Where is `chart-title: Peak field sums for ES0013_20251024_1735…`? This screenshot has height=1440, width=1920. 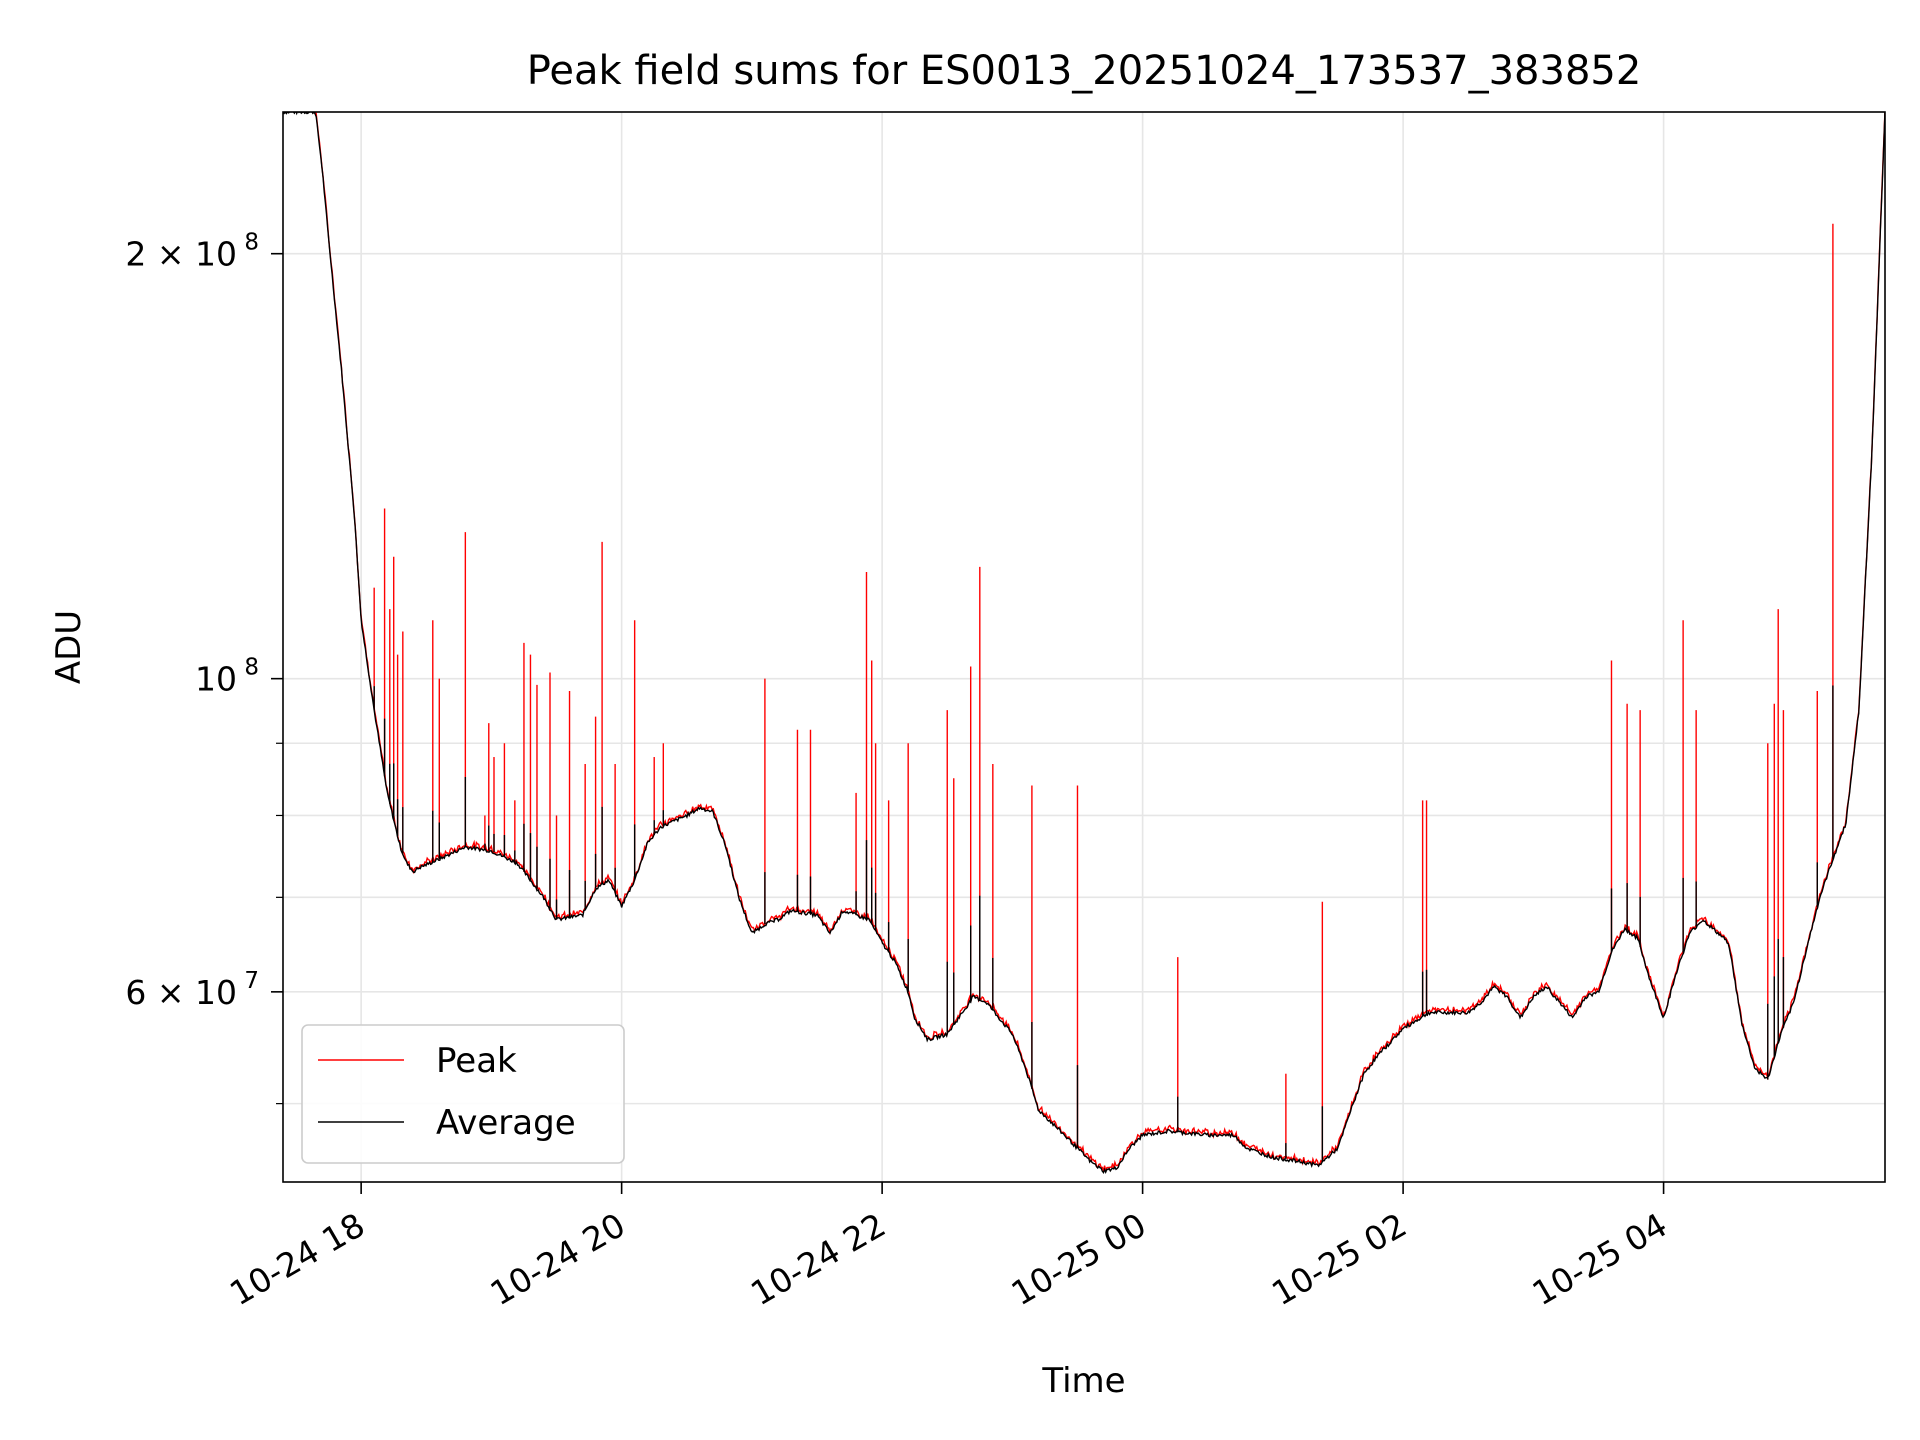 chart-title: Peak field sums for ES0013_20251024_1735… is located at coordinates (1084, 71).